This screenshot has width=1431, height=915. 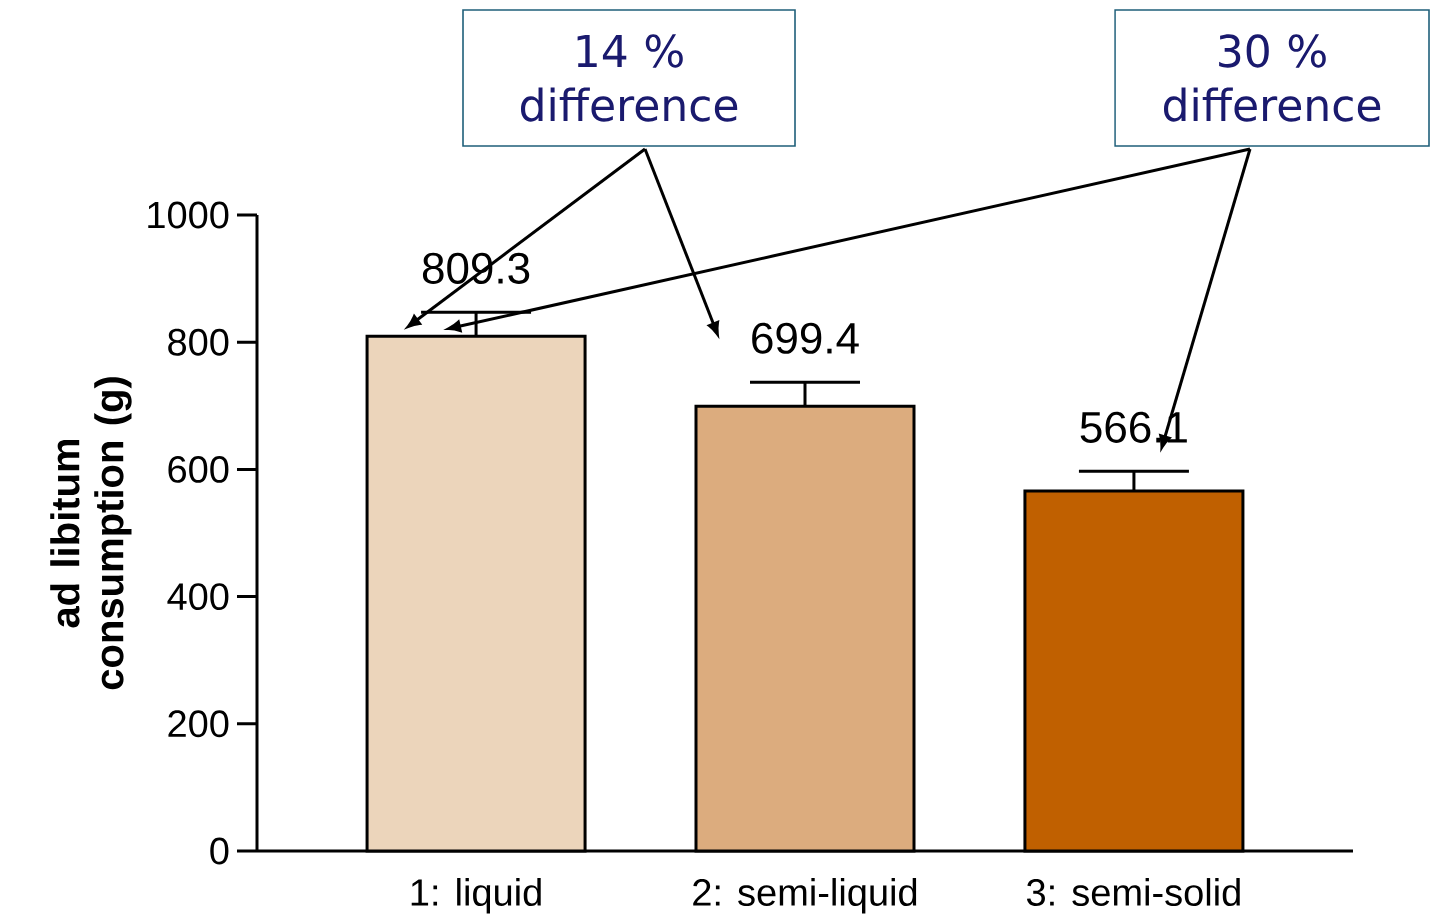 What do you see at coordinates (198, 342) in the screenshot?
I see `y-tick-label: 800` at bounding box center [198, 342].